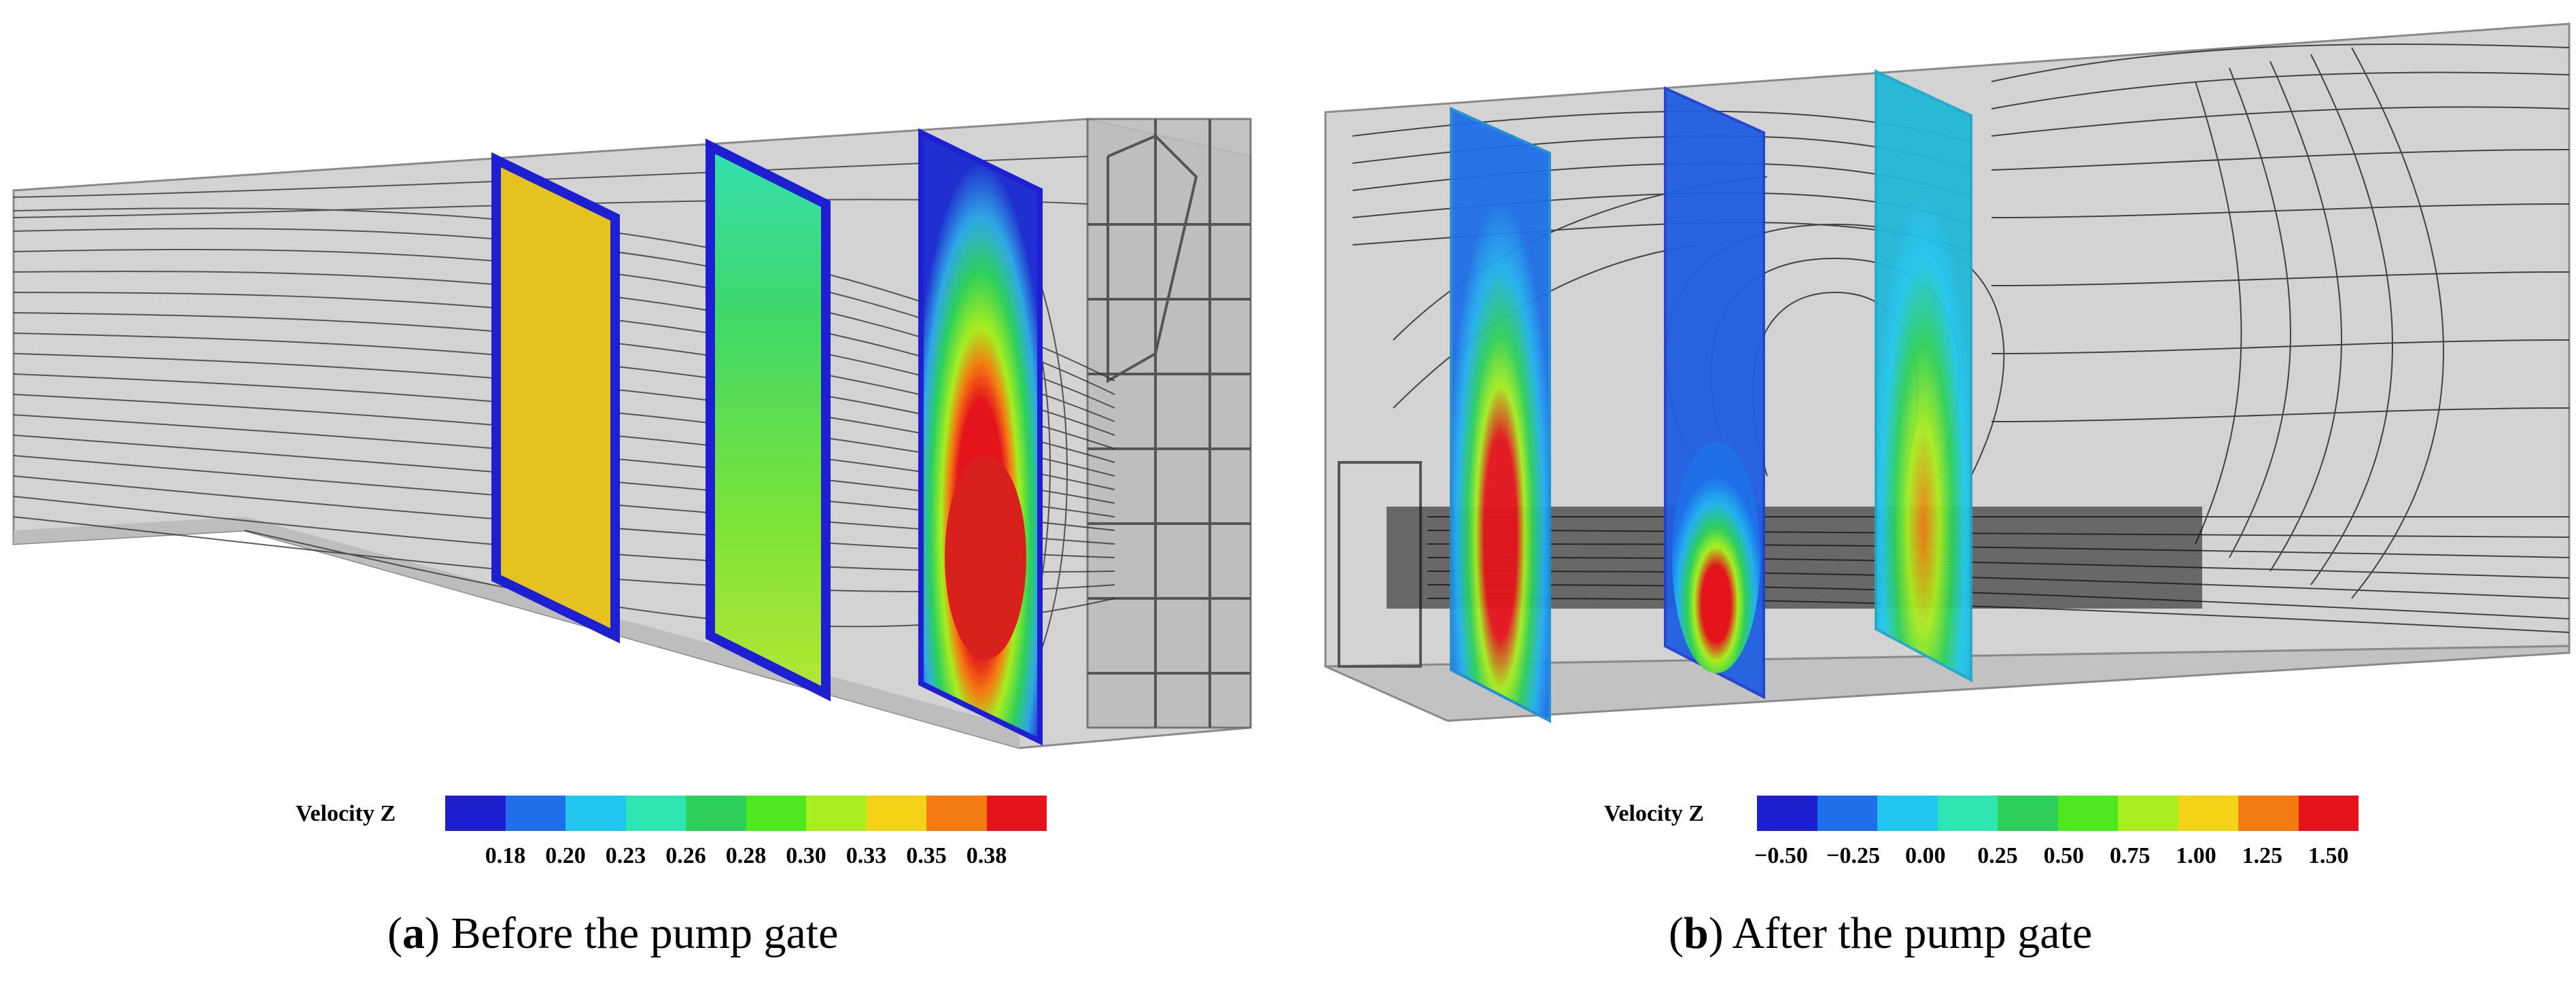 The width and height of the screenshot is (2576, 986). What do you see at coordinates (986, 856) in the screenshot?
I see `tick-label: 0.38` at bounding box center [986, 856].